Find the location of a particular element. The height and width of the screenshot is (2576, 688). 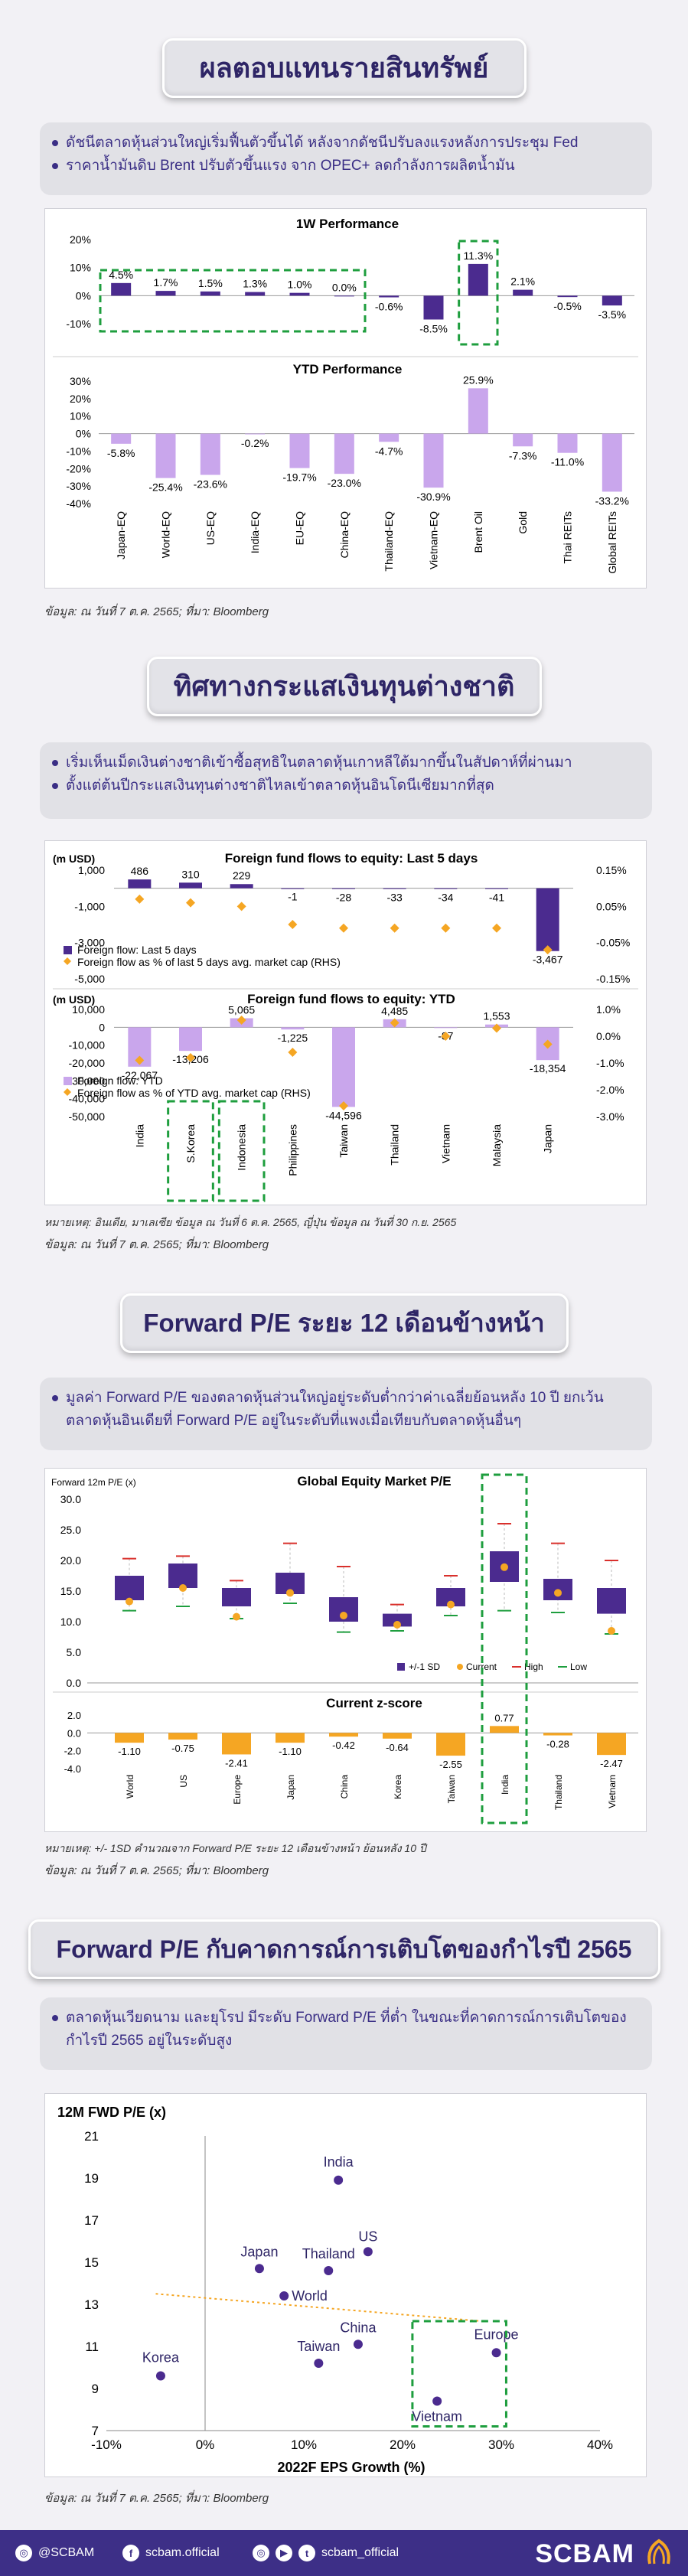

chart-title: Current z-score is located at coordinates (374, 1703).